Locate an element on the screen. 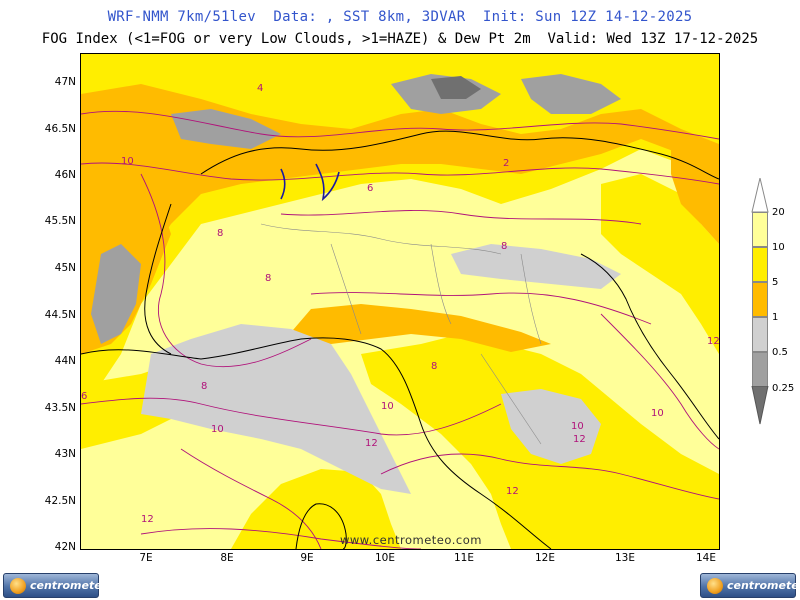 The image size is (800, 600). fog-field-darkgrey-piedmont is located at coordinates (116, 294).